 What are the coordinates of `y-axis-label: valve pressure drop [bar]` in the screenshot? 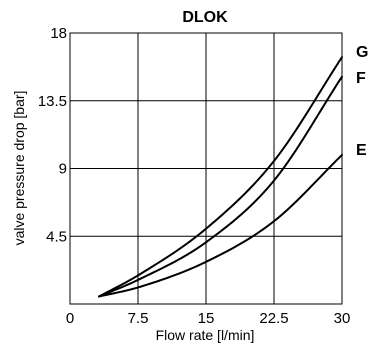 It's located at (19, 168).